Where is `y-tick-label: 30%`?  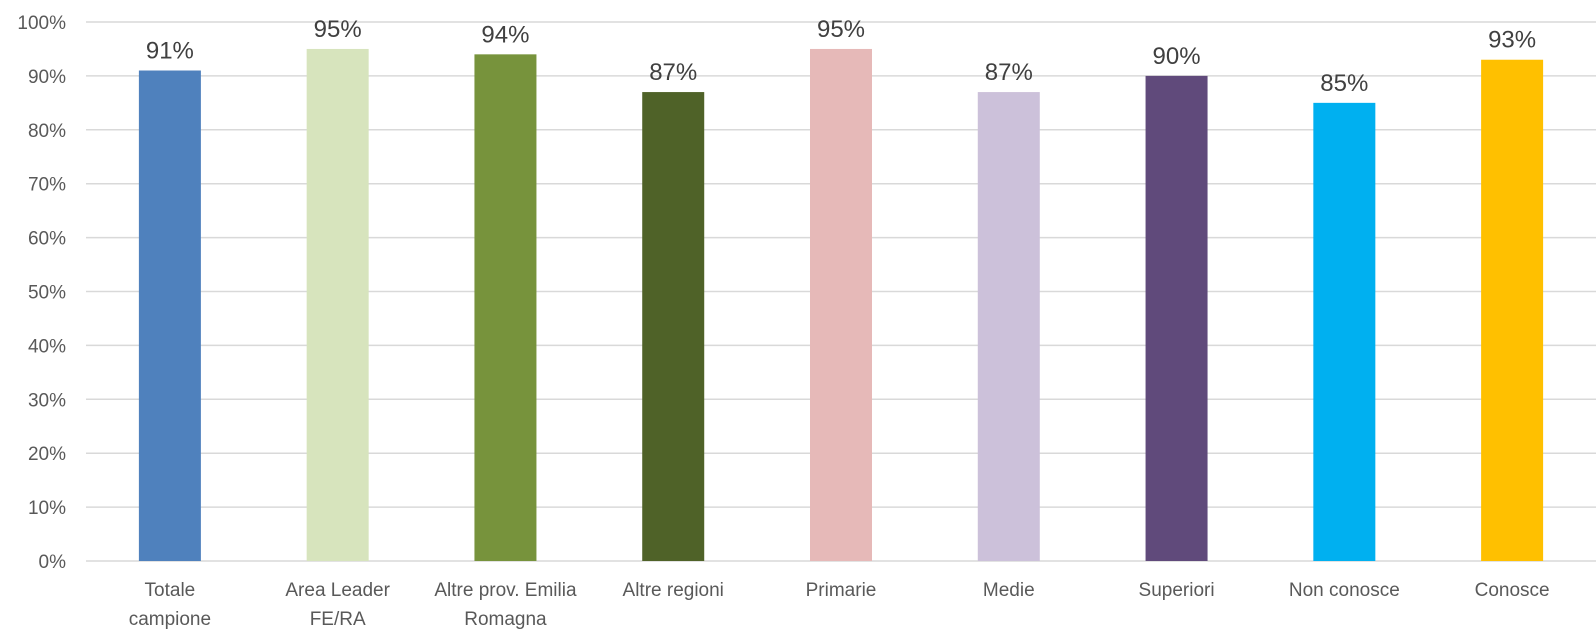
y-tick-label: 30% is located at coordinates (47, 400).